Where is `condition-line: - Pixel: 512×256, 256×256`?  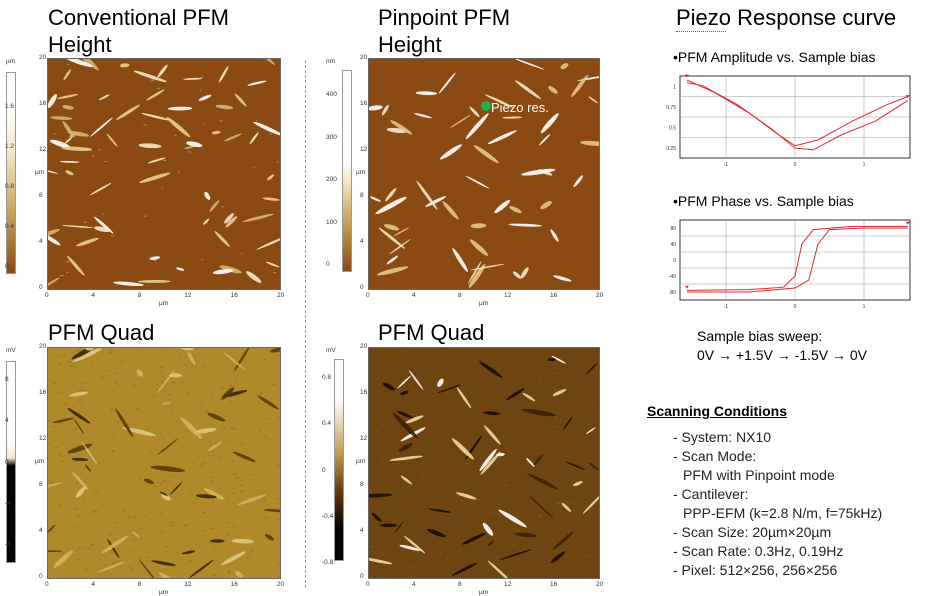
condition-line: - Pixel: 512×256, 256×256 is located at coordinates (755, 570).